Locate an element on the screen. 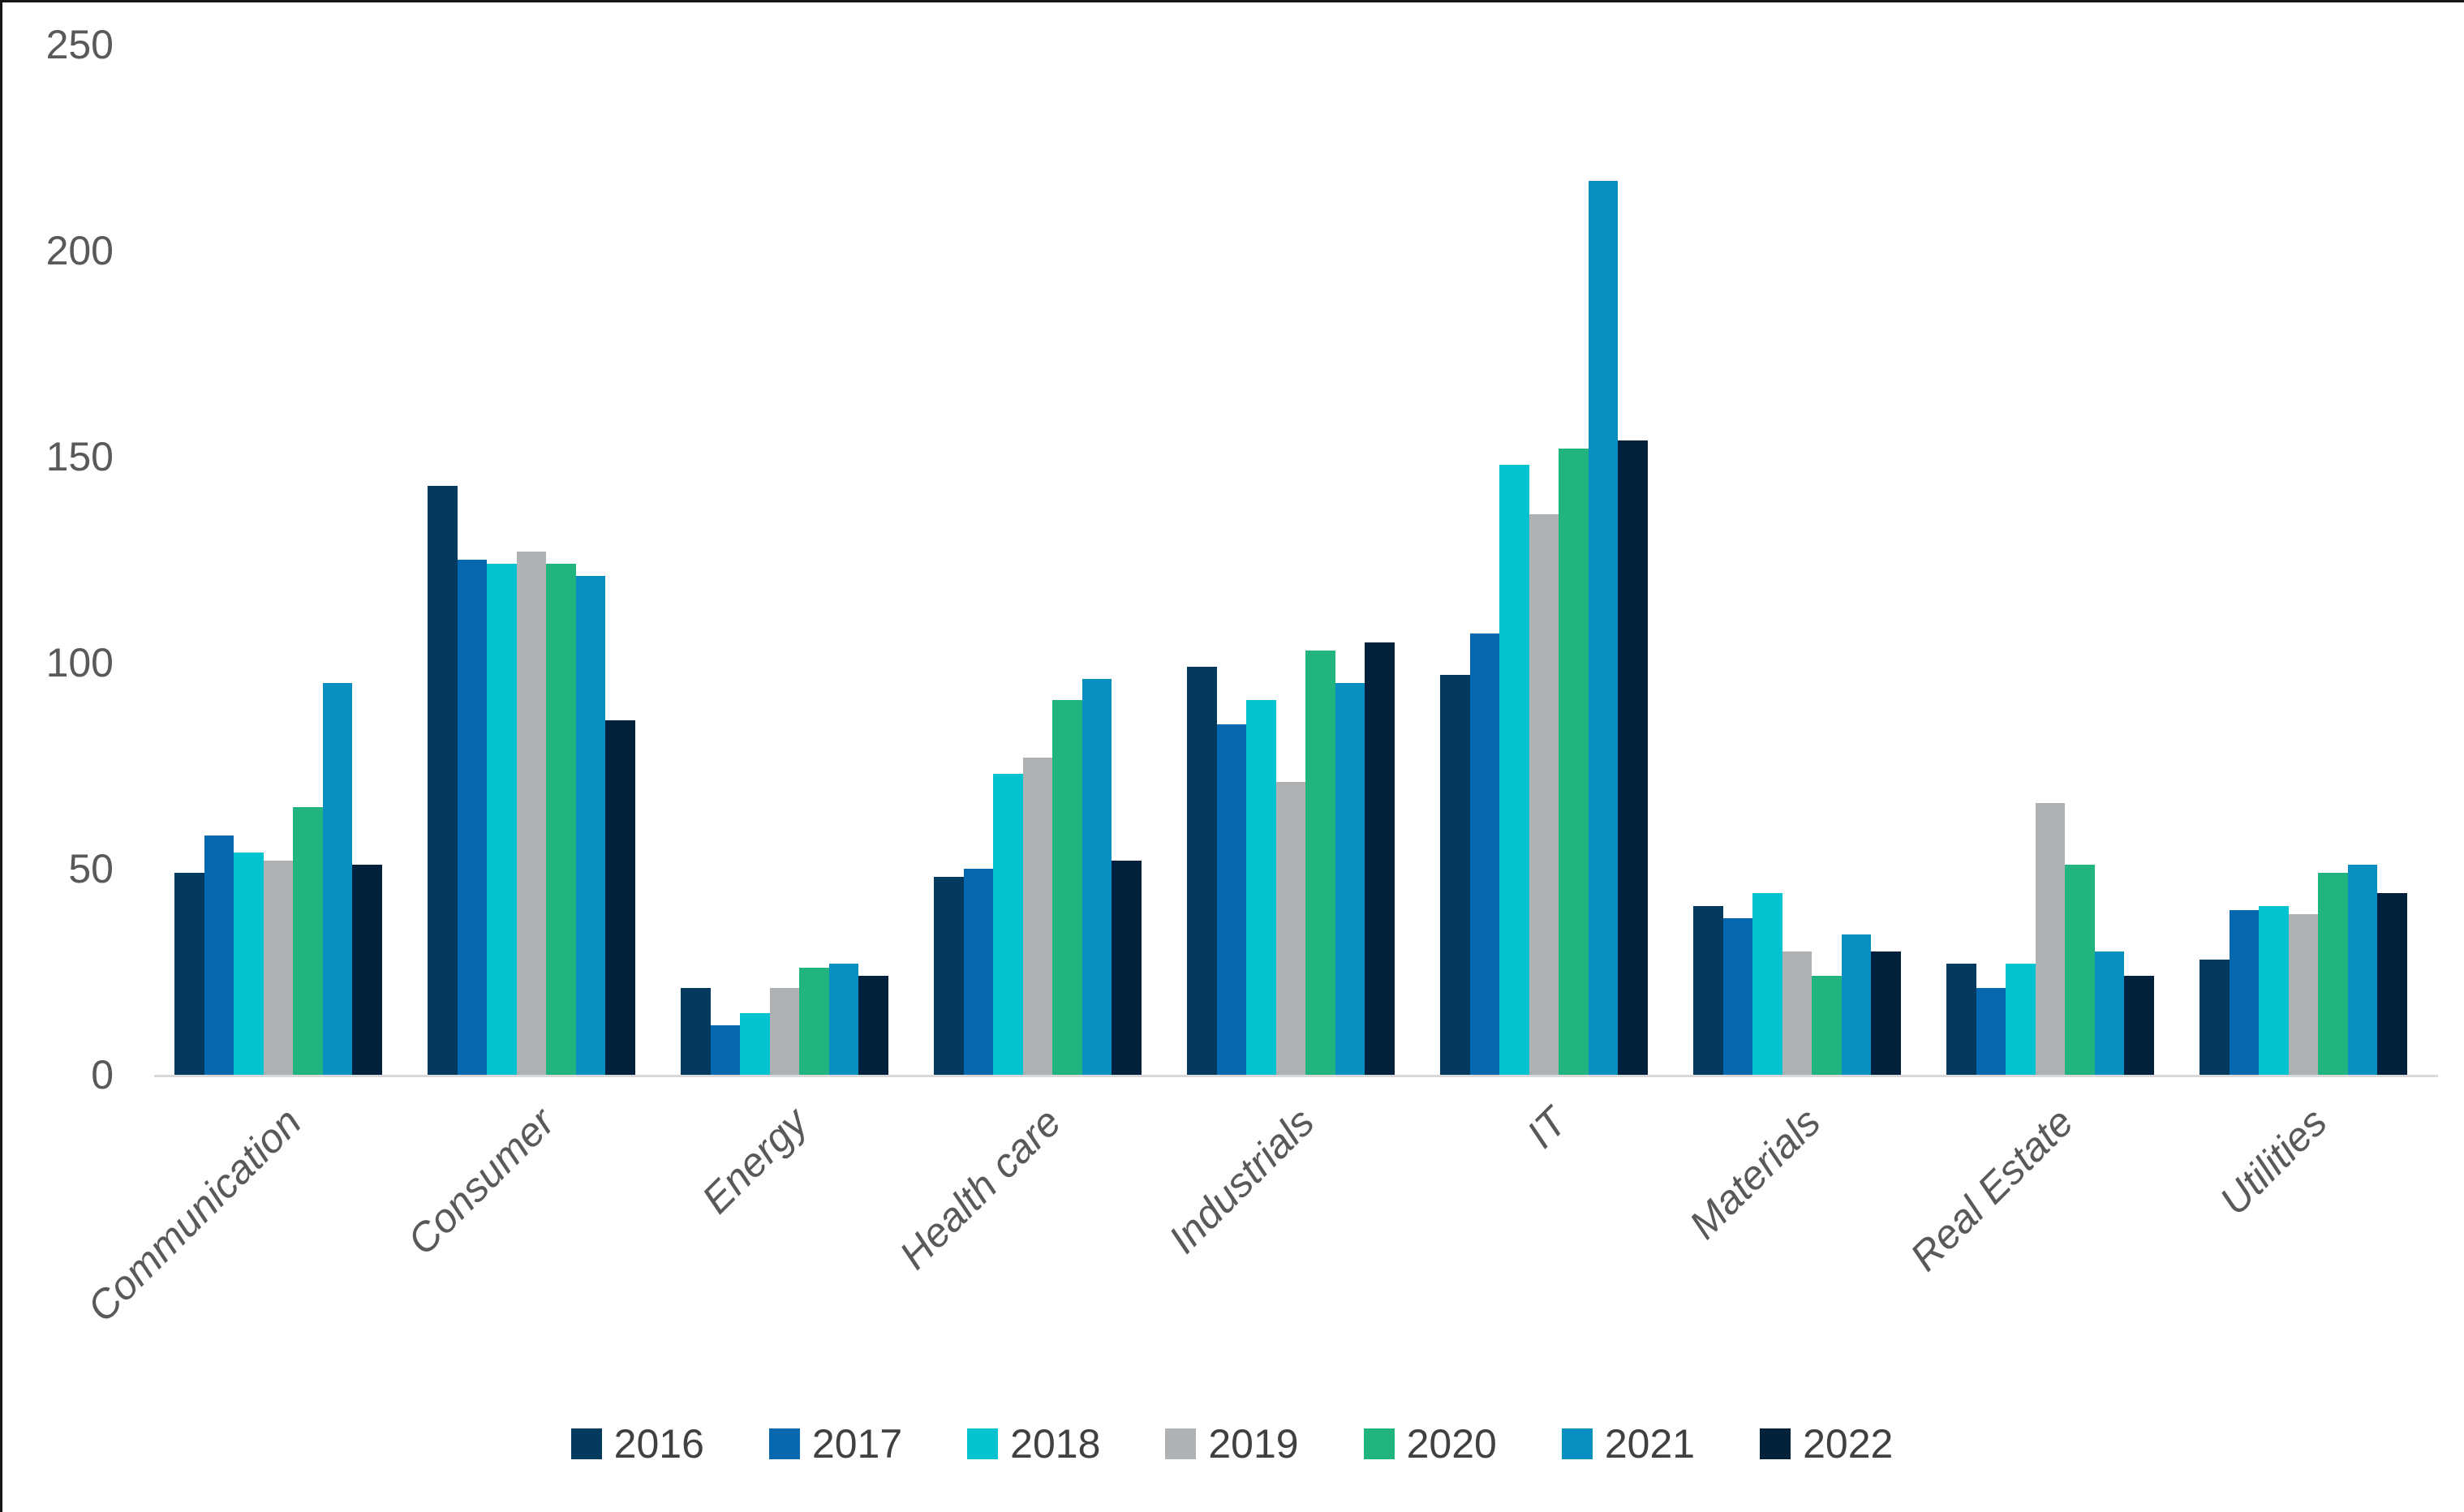 The height and width of the screenshot is (1512, 2464). legend-entry-2019: 2019 is located at coordinates (1232, 1444).